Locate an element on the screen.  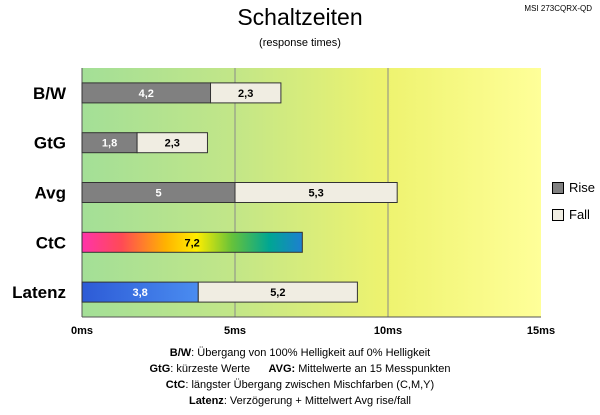
bar-label-latenz-delay: 3,8 is located at coordinates (139, 293).